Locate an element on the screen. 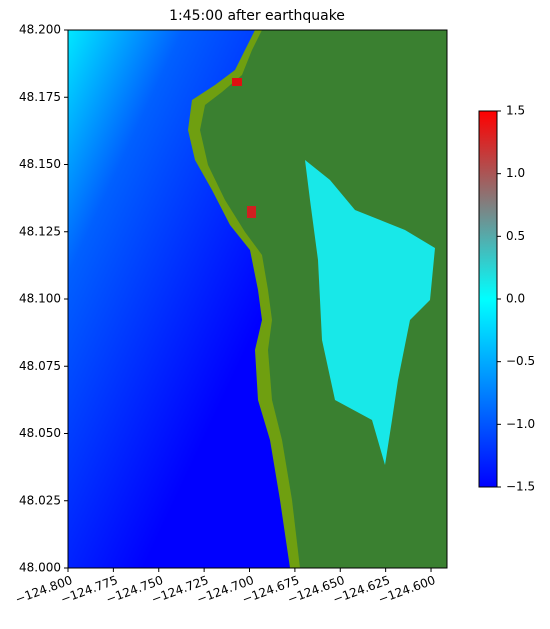  colorbar: −1.5 −1.0 −0.5 0.0 0.5 1.0 1.5 is located at coordinates (506, 299).